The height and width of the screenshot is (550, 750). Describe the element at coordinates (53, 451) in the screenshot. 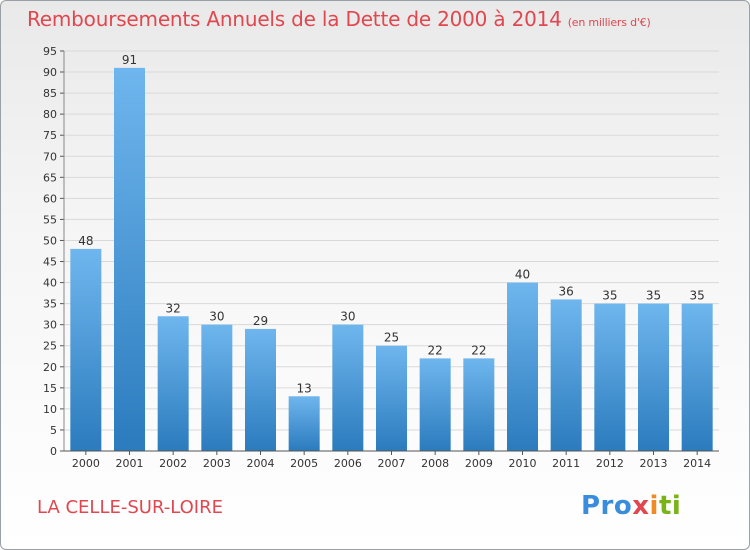

I see `y-tick-label: 0` at that location.